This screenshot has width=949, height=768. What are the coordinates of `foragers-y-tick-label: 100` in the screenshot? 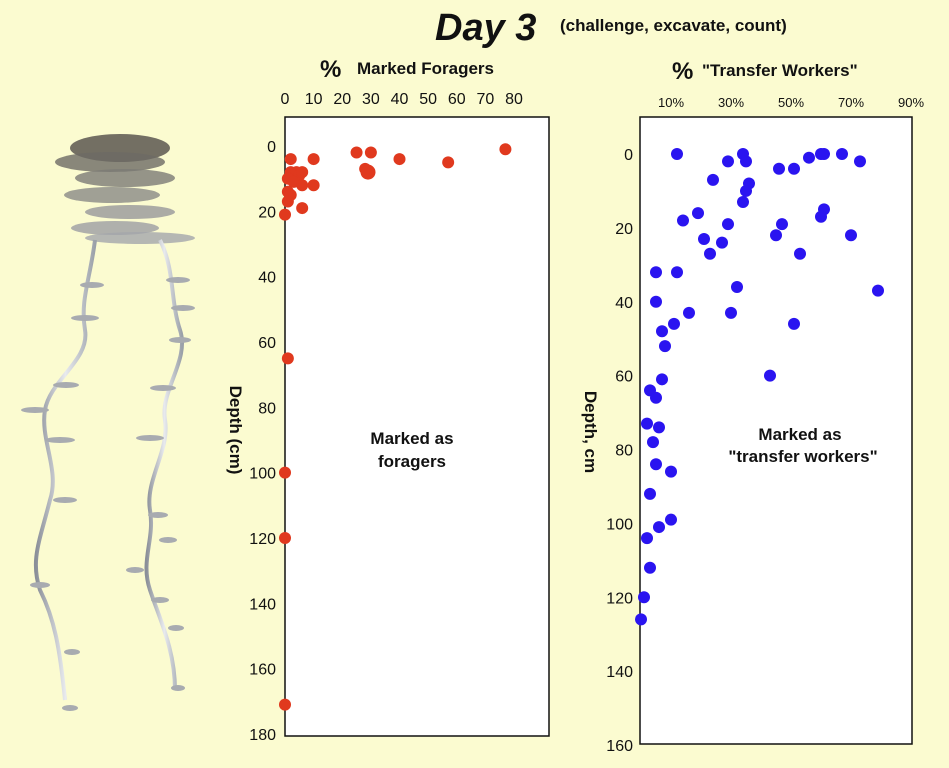 It's located at (262, 474).